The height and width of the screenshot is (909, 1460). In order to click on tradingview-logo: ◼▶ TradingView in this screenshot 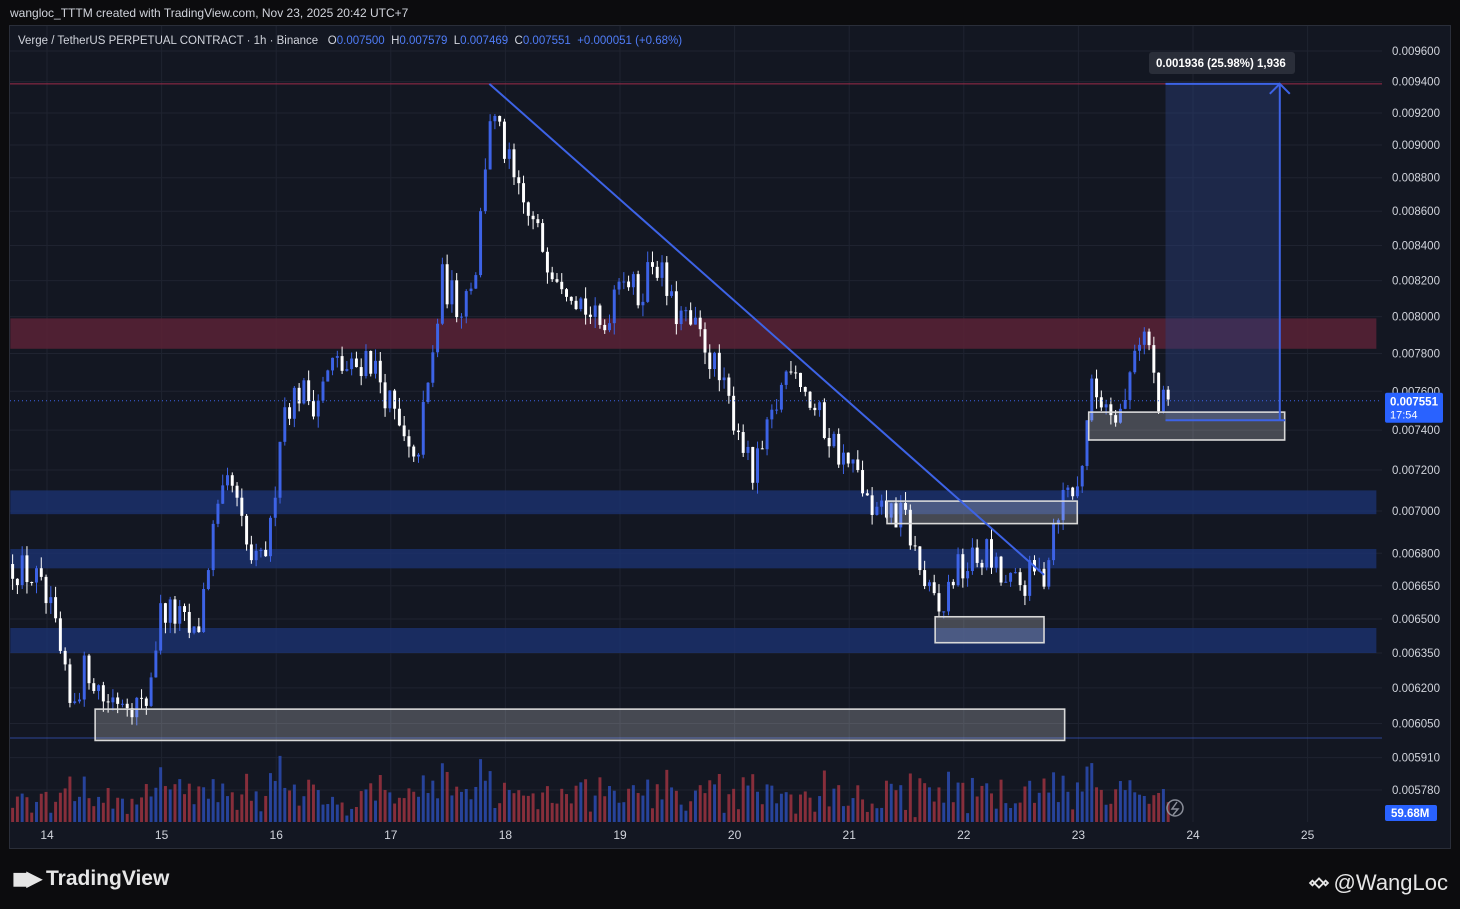, I will do `click(90, 878)`.